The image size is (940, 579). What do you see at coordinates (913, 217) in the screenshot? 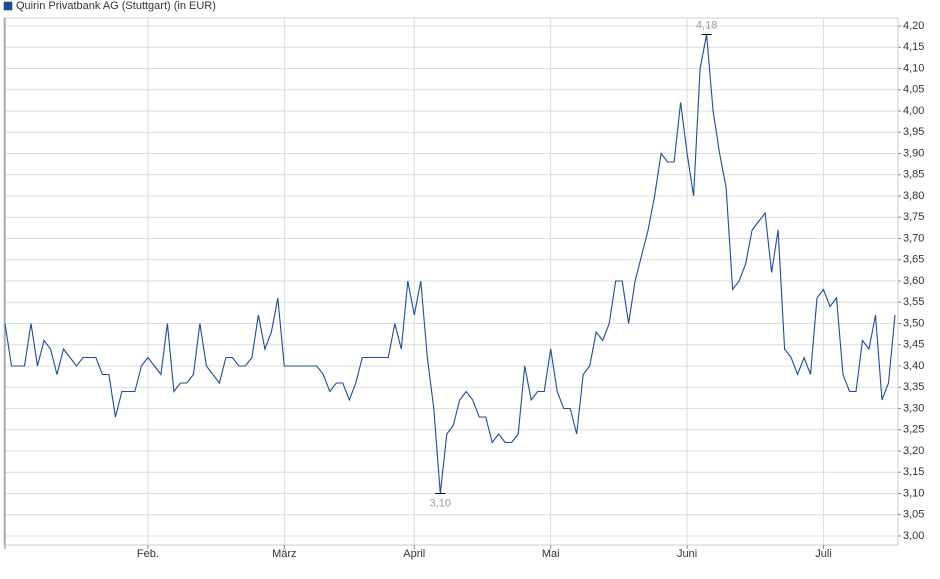
I see `y-tick-label: 3,75` at bounding box center [913, 217].